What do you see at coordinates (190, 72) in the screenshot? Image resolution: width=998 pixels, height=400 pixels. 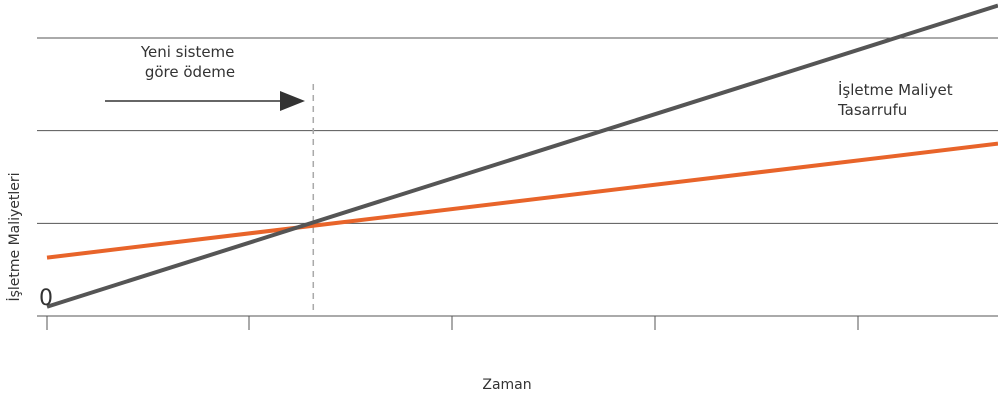 I see `annotation-payment-line-2: göre ödeme` at bounding box center [190, 72].